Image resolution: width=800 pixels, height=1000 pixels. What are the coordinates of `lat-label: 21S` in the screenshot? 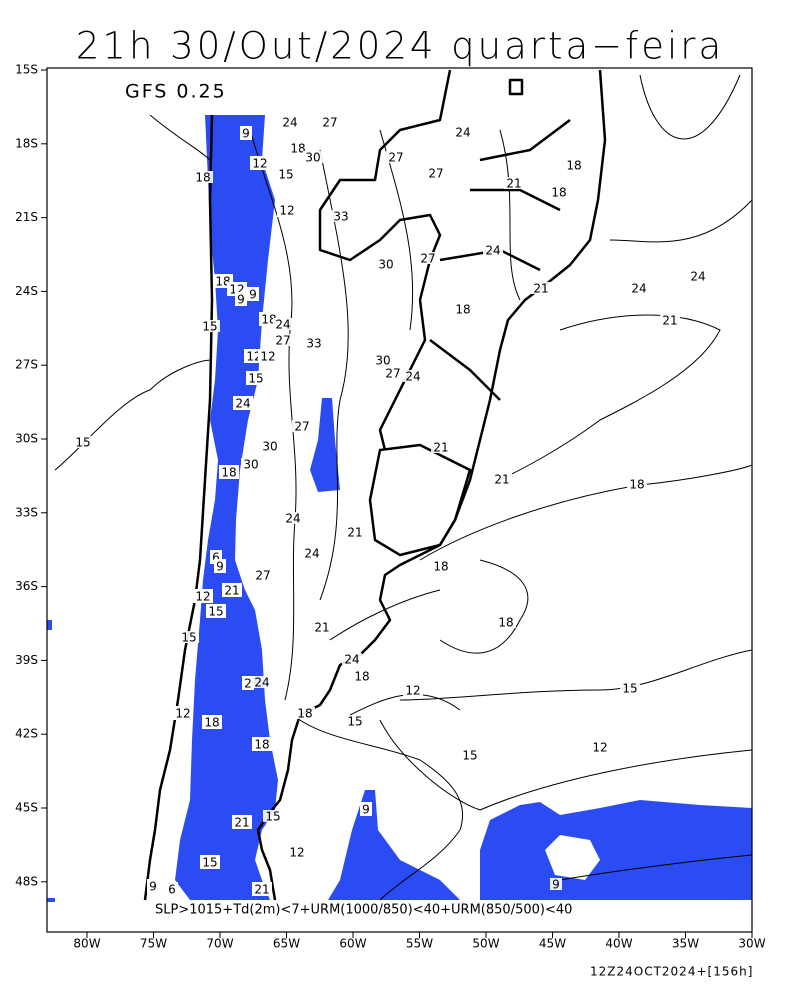 It's located at (26, 217).